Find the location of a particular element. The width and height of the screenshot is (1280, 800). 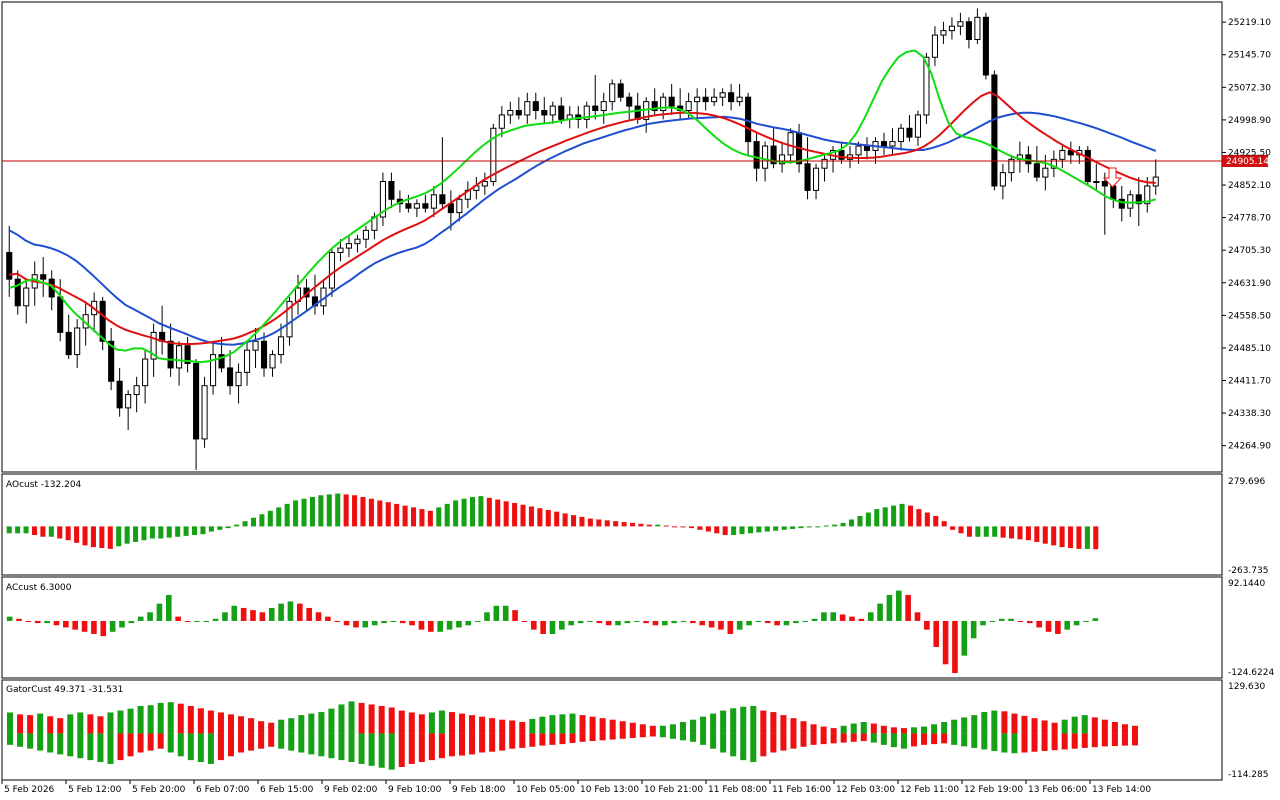

time-tick-label: 9 Feb 02:00 is located at coordinates (351, 790).